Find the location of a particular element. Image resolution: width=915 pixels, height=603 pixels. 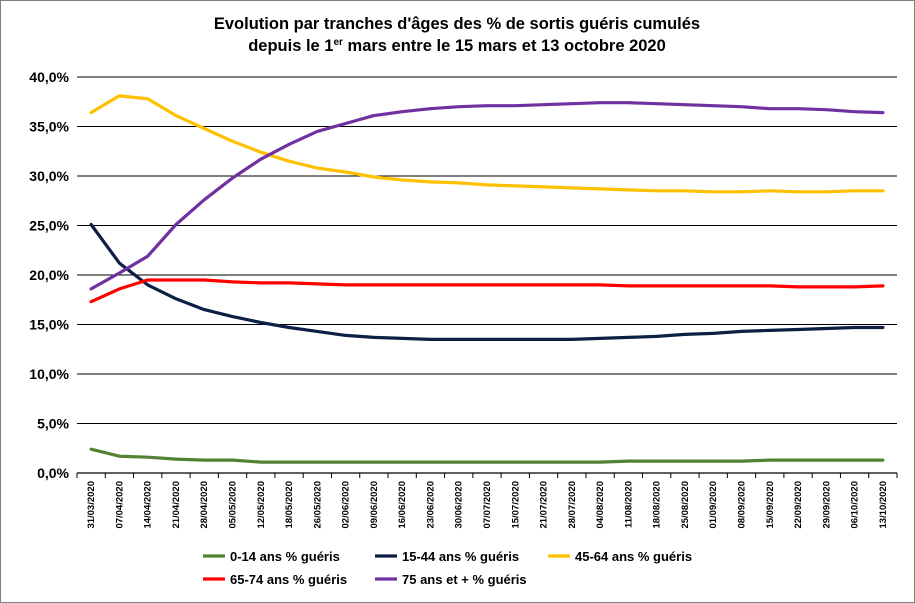

legend-label: 0-14 ans % guéris is located at coordinates (285, 556).